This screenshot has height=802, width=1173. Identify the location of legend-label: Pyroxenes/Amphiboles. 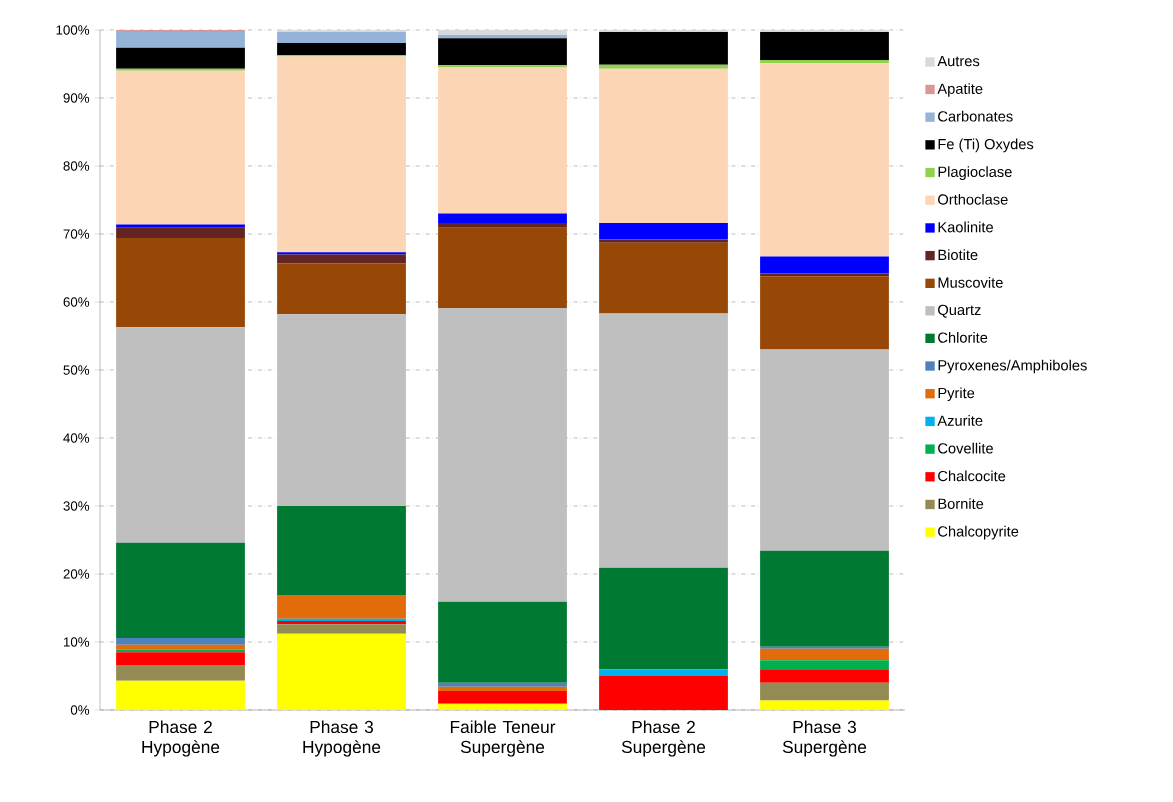
(1012, 366).